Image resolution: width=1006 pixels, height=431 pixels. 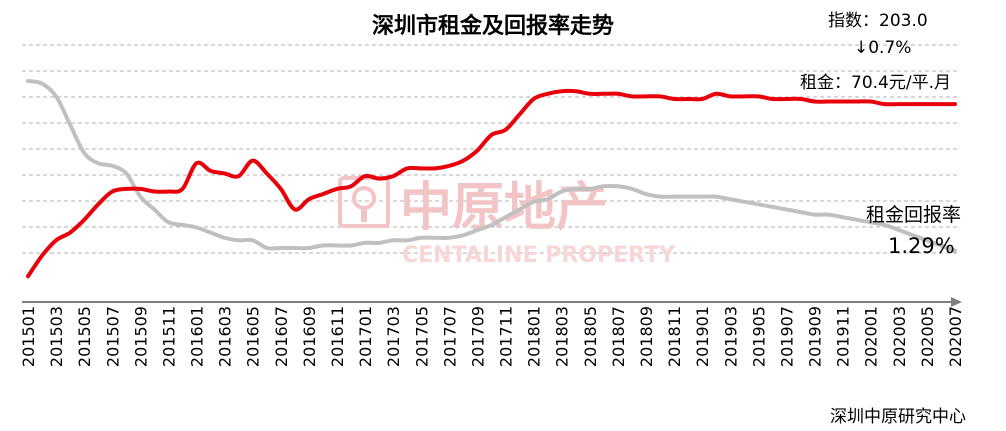 I want to click on yield-value-annotation: 1.29%, so click(x=921, y=246).